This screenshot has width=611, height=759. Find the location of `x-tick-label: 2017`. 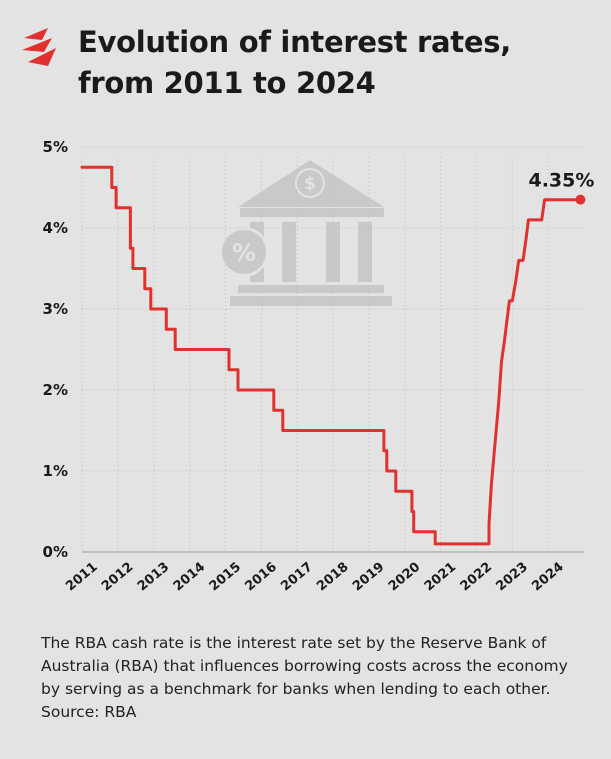

x-tick-label: 2017 is located at coordinates (296, 577).